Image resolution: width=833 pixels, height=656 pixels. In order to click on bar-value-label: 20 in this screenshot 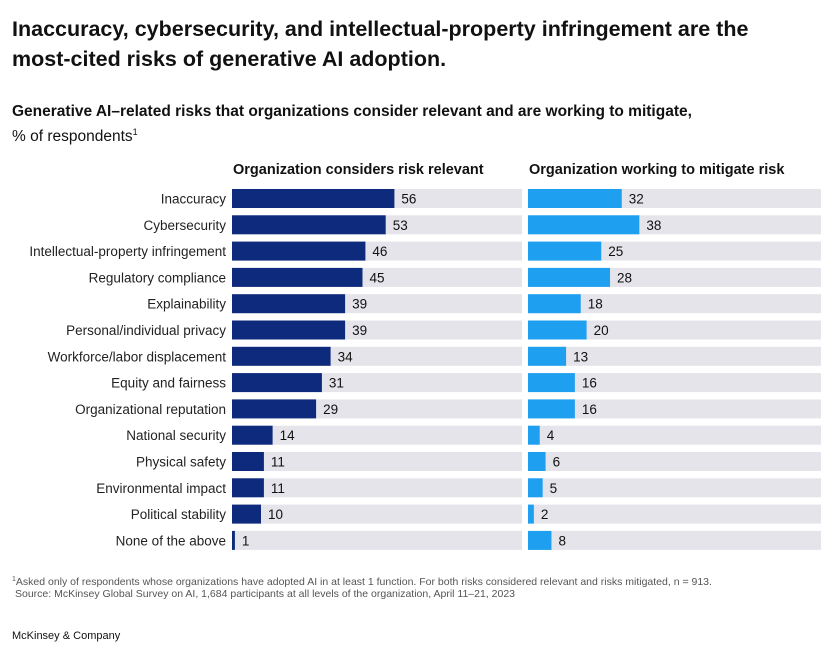, I will do `click(601, 330)`.